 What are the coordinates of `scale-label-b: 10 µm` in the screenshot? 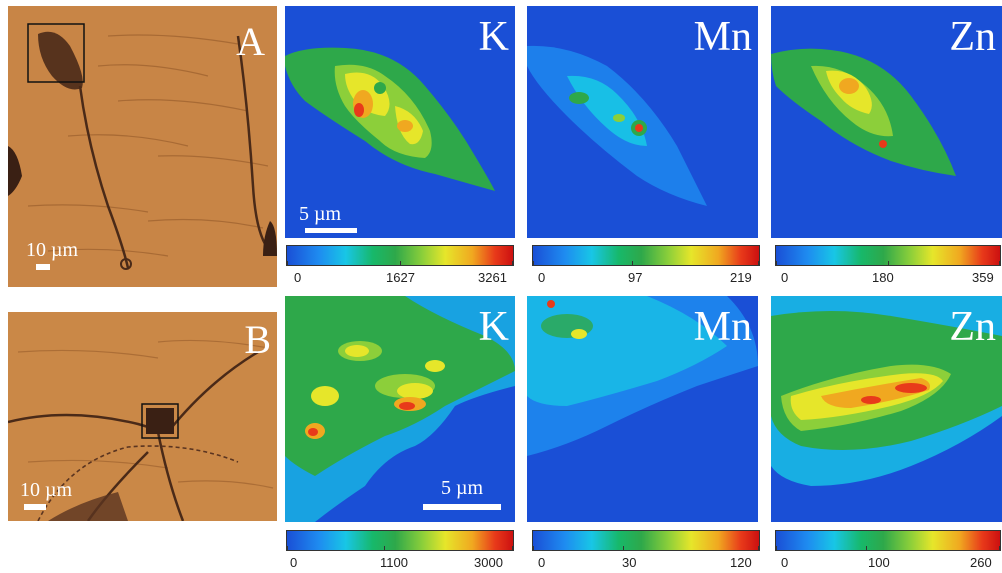 It's located at (46, 490).